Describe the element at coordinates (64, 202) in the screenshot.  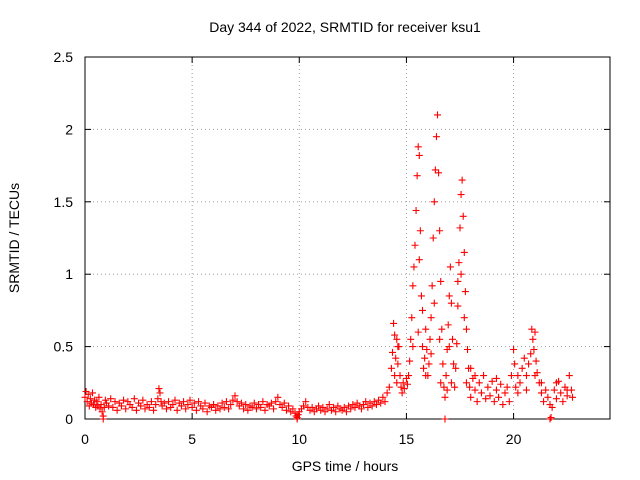
I see `y-tick-label: 1.5` at that location.